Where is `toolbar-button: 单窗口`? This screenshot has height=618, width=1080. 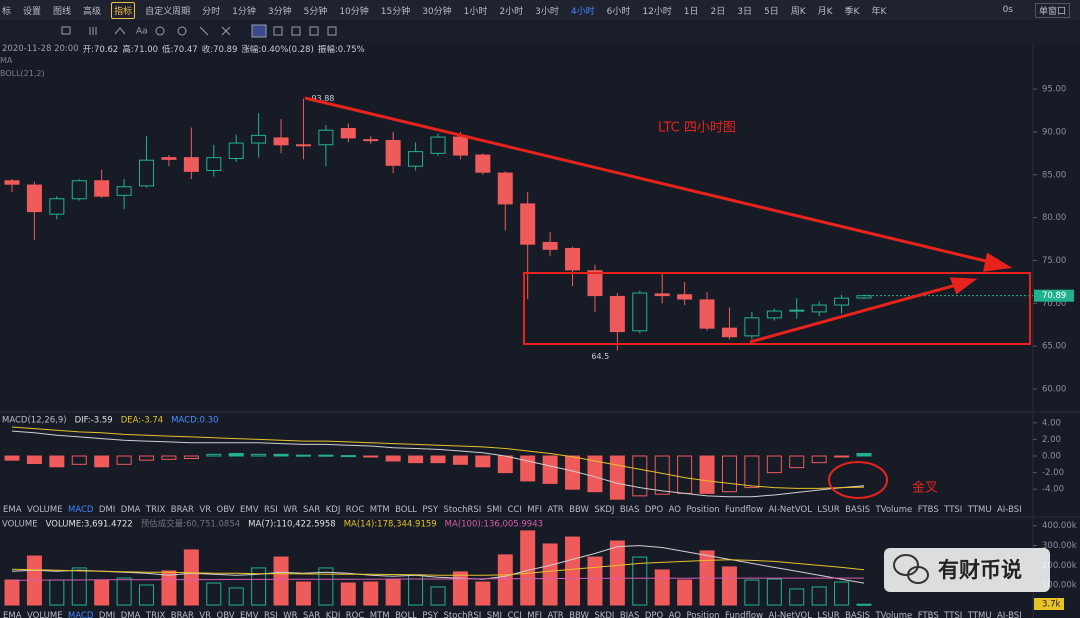
toolbar-button: 单窗口 is located at coordinates (1052, 10).